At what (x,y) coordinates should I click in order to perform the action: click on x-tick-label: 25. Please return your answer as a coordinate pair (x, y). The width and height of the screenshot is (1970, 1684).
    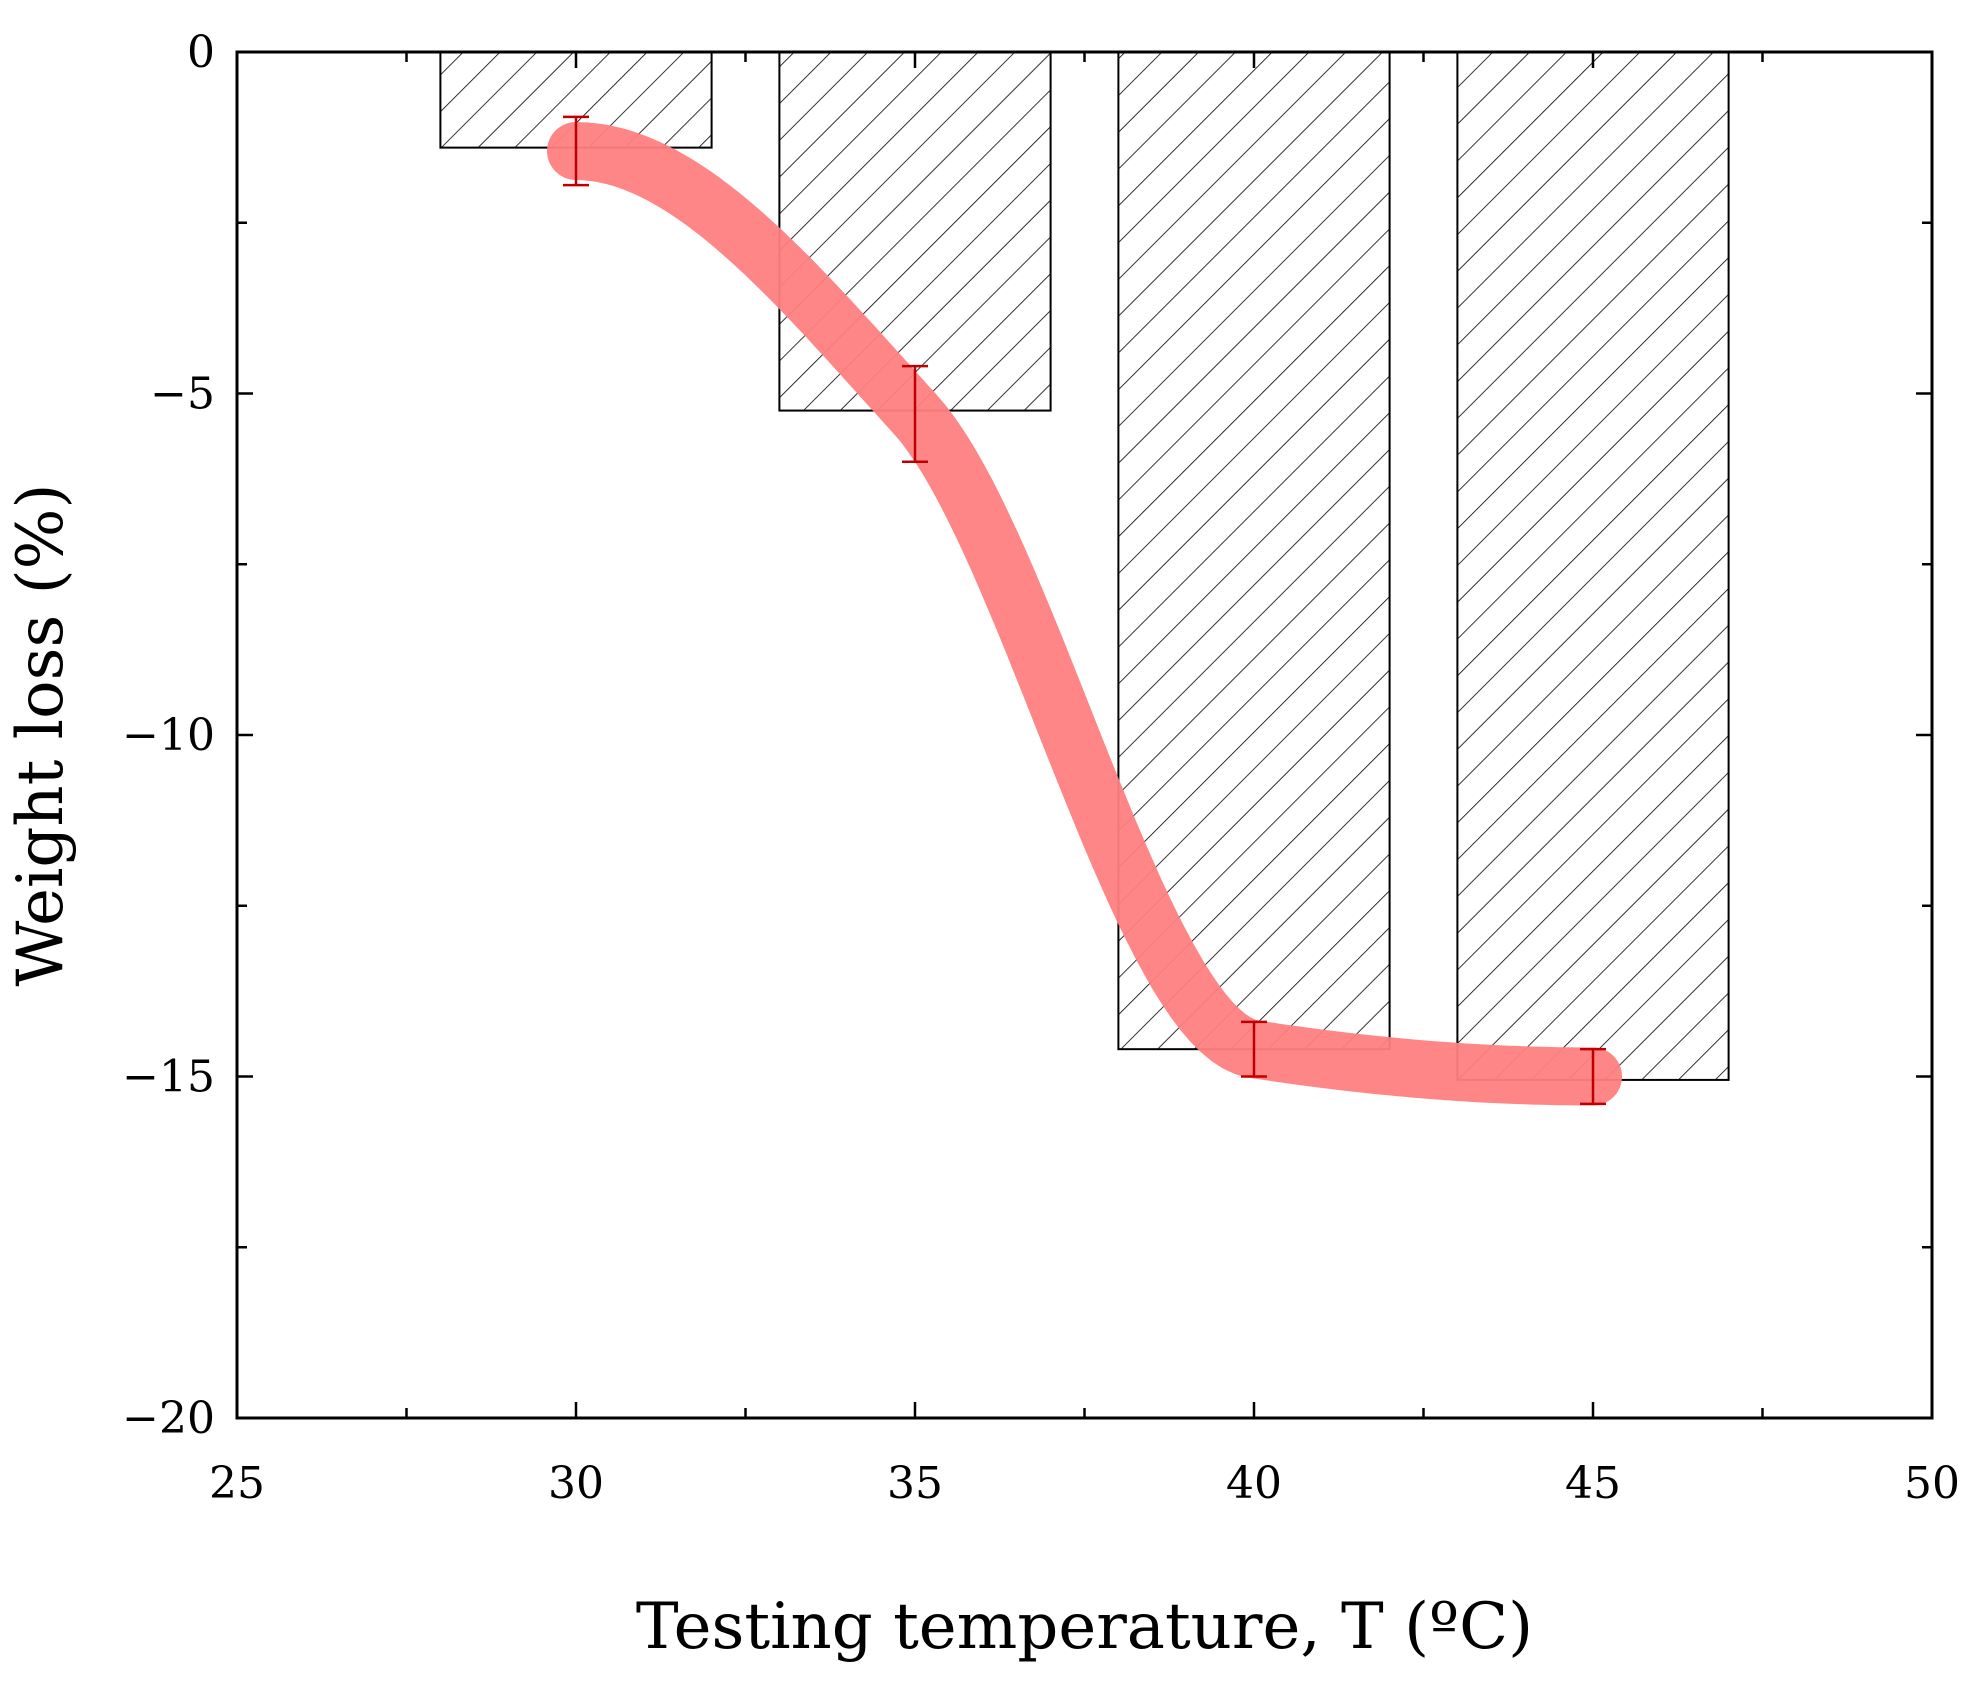
    Looking at the image, I should click on (237, 1483).